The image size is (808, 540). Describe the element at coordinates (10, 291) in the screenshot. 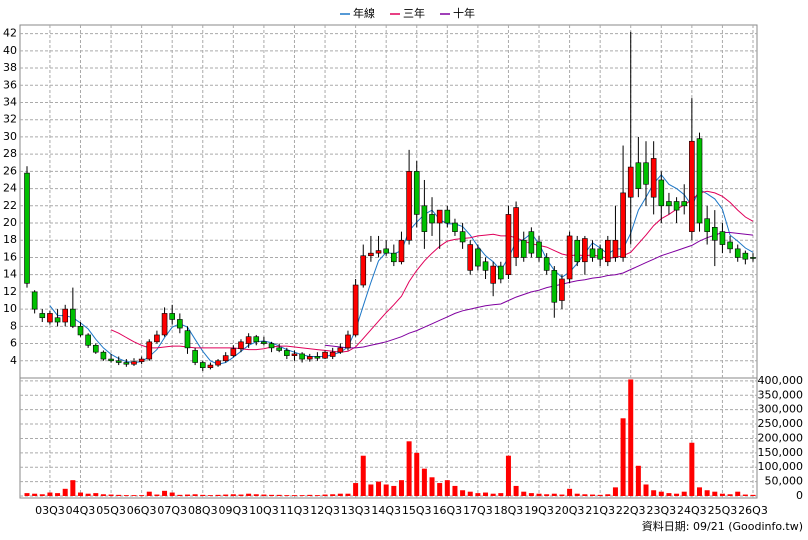

I see `y-tick-label: 12` at that location.